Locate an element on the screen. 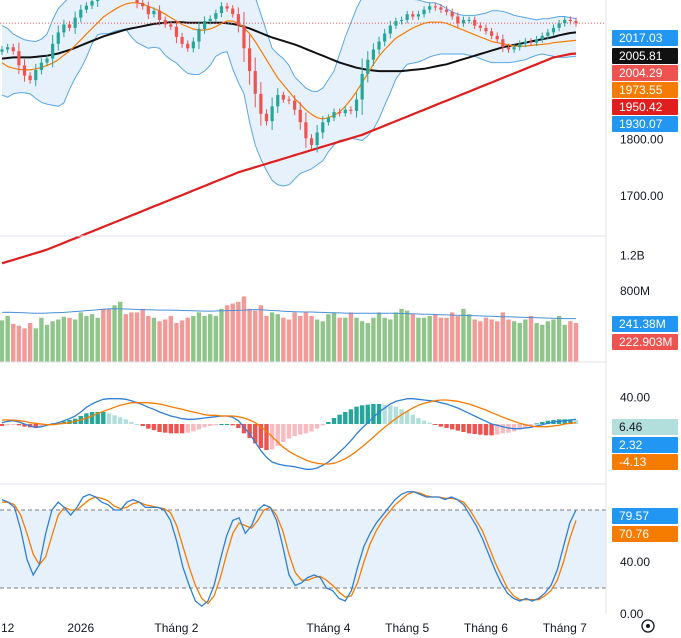 Image resolution: width=681 pixels, height=638 pixels. settings-icon is located at coordinates (648, 626).